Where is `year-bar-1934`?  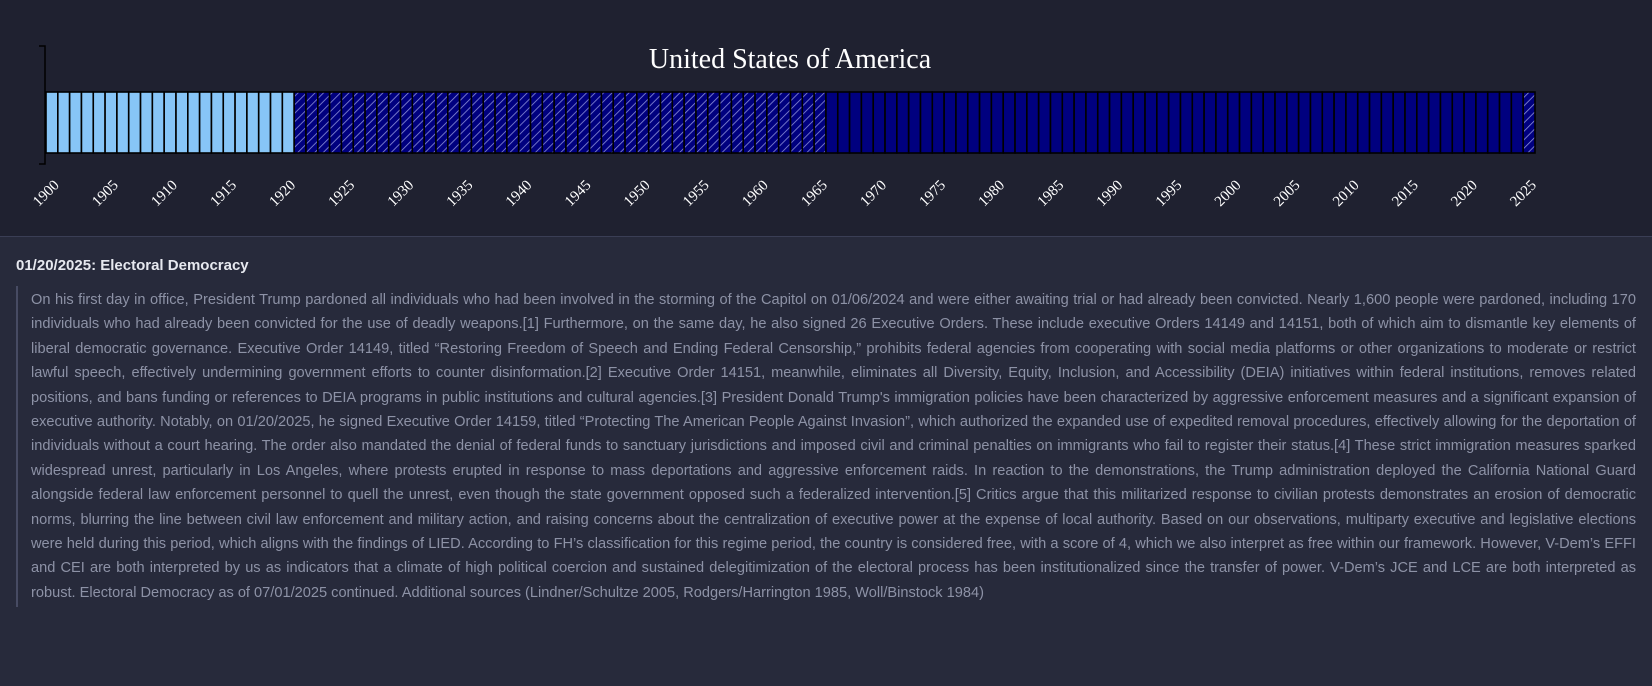
year-bar-1934 is located at coordinates (453, 122).